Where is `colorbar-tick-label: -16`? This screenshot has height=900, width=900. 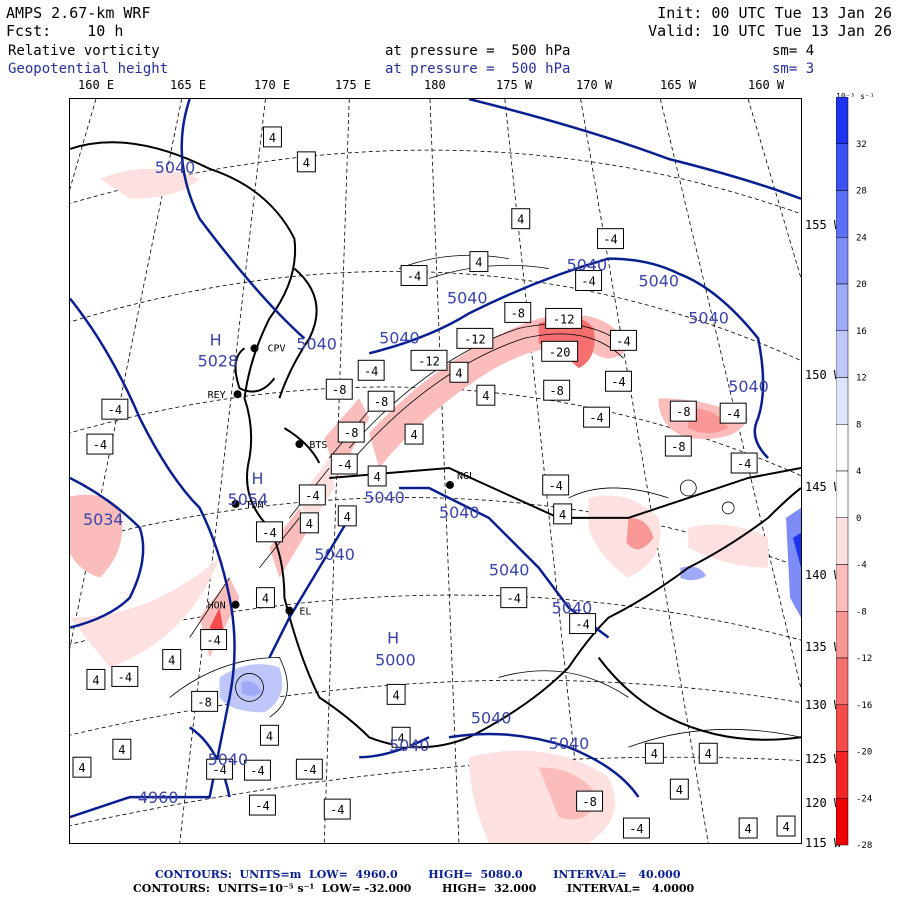 colorbar-tick-label: -16 is located at coordinates (864, 706).